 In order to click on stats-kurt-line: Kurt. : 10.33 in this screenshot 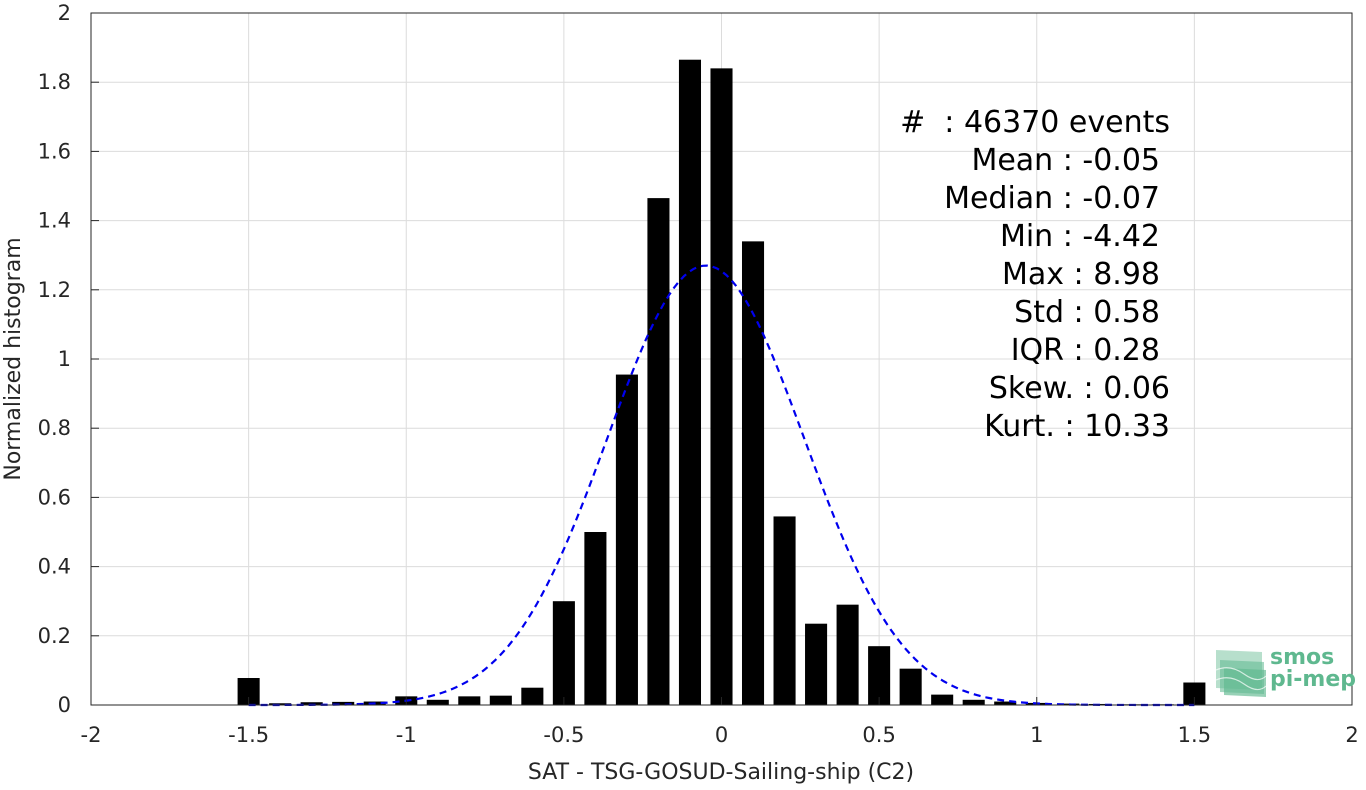, I will do `click(1077, 426)`.